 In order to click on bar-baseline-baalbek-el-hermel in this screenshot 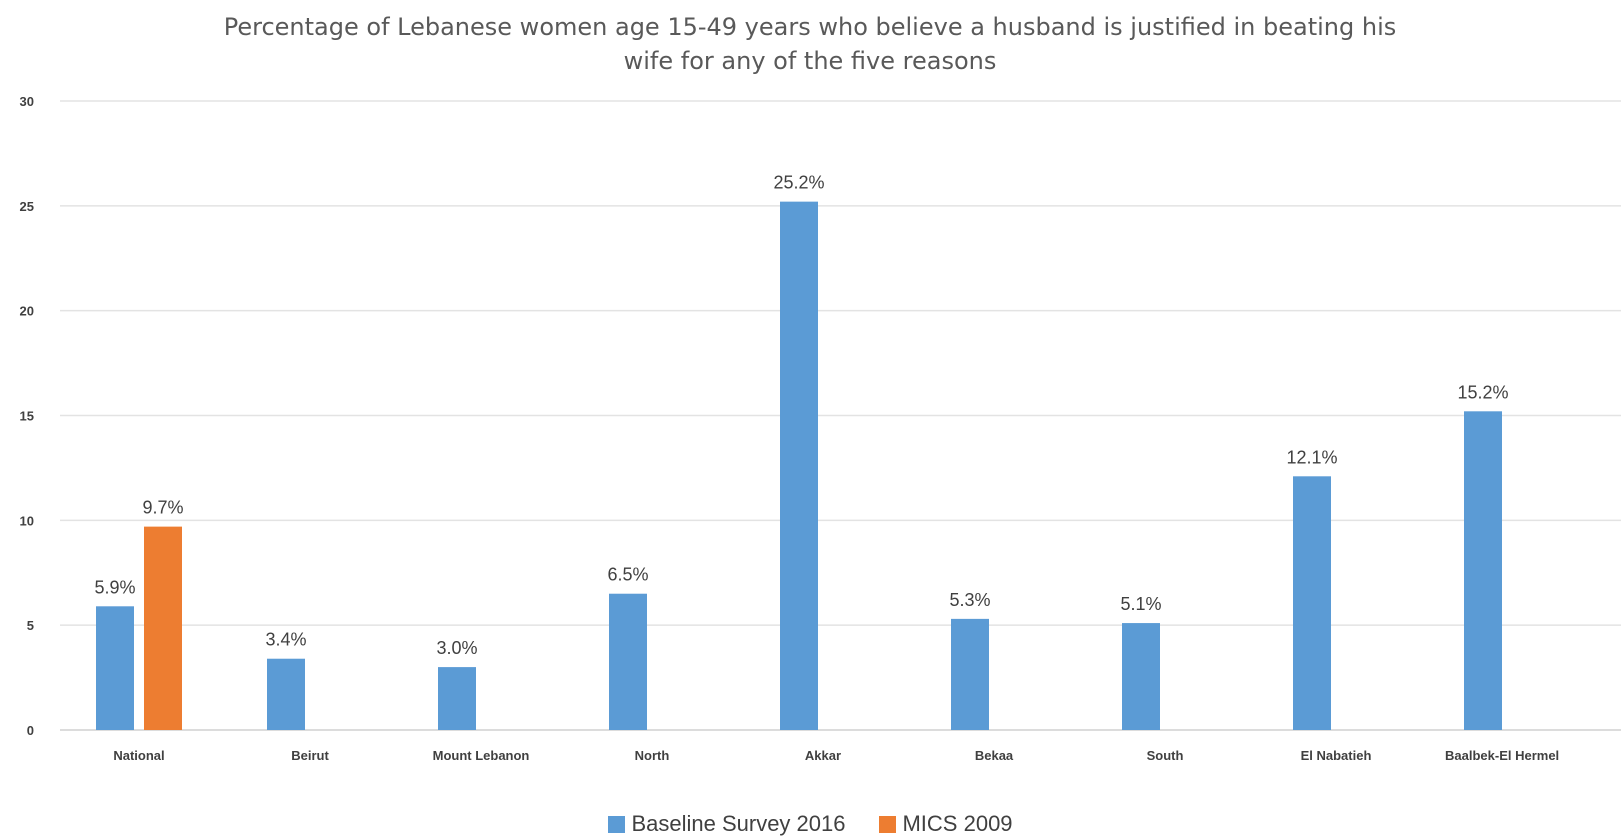, I will do `click(1483, 570)`.